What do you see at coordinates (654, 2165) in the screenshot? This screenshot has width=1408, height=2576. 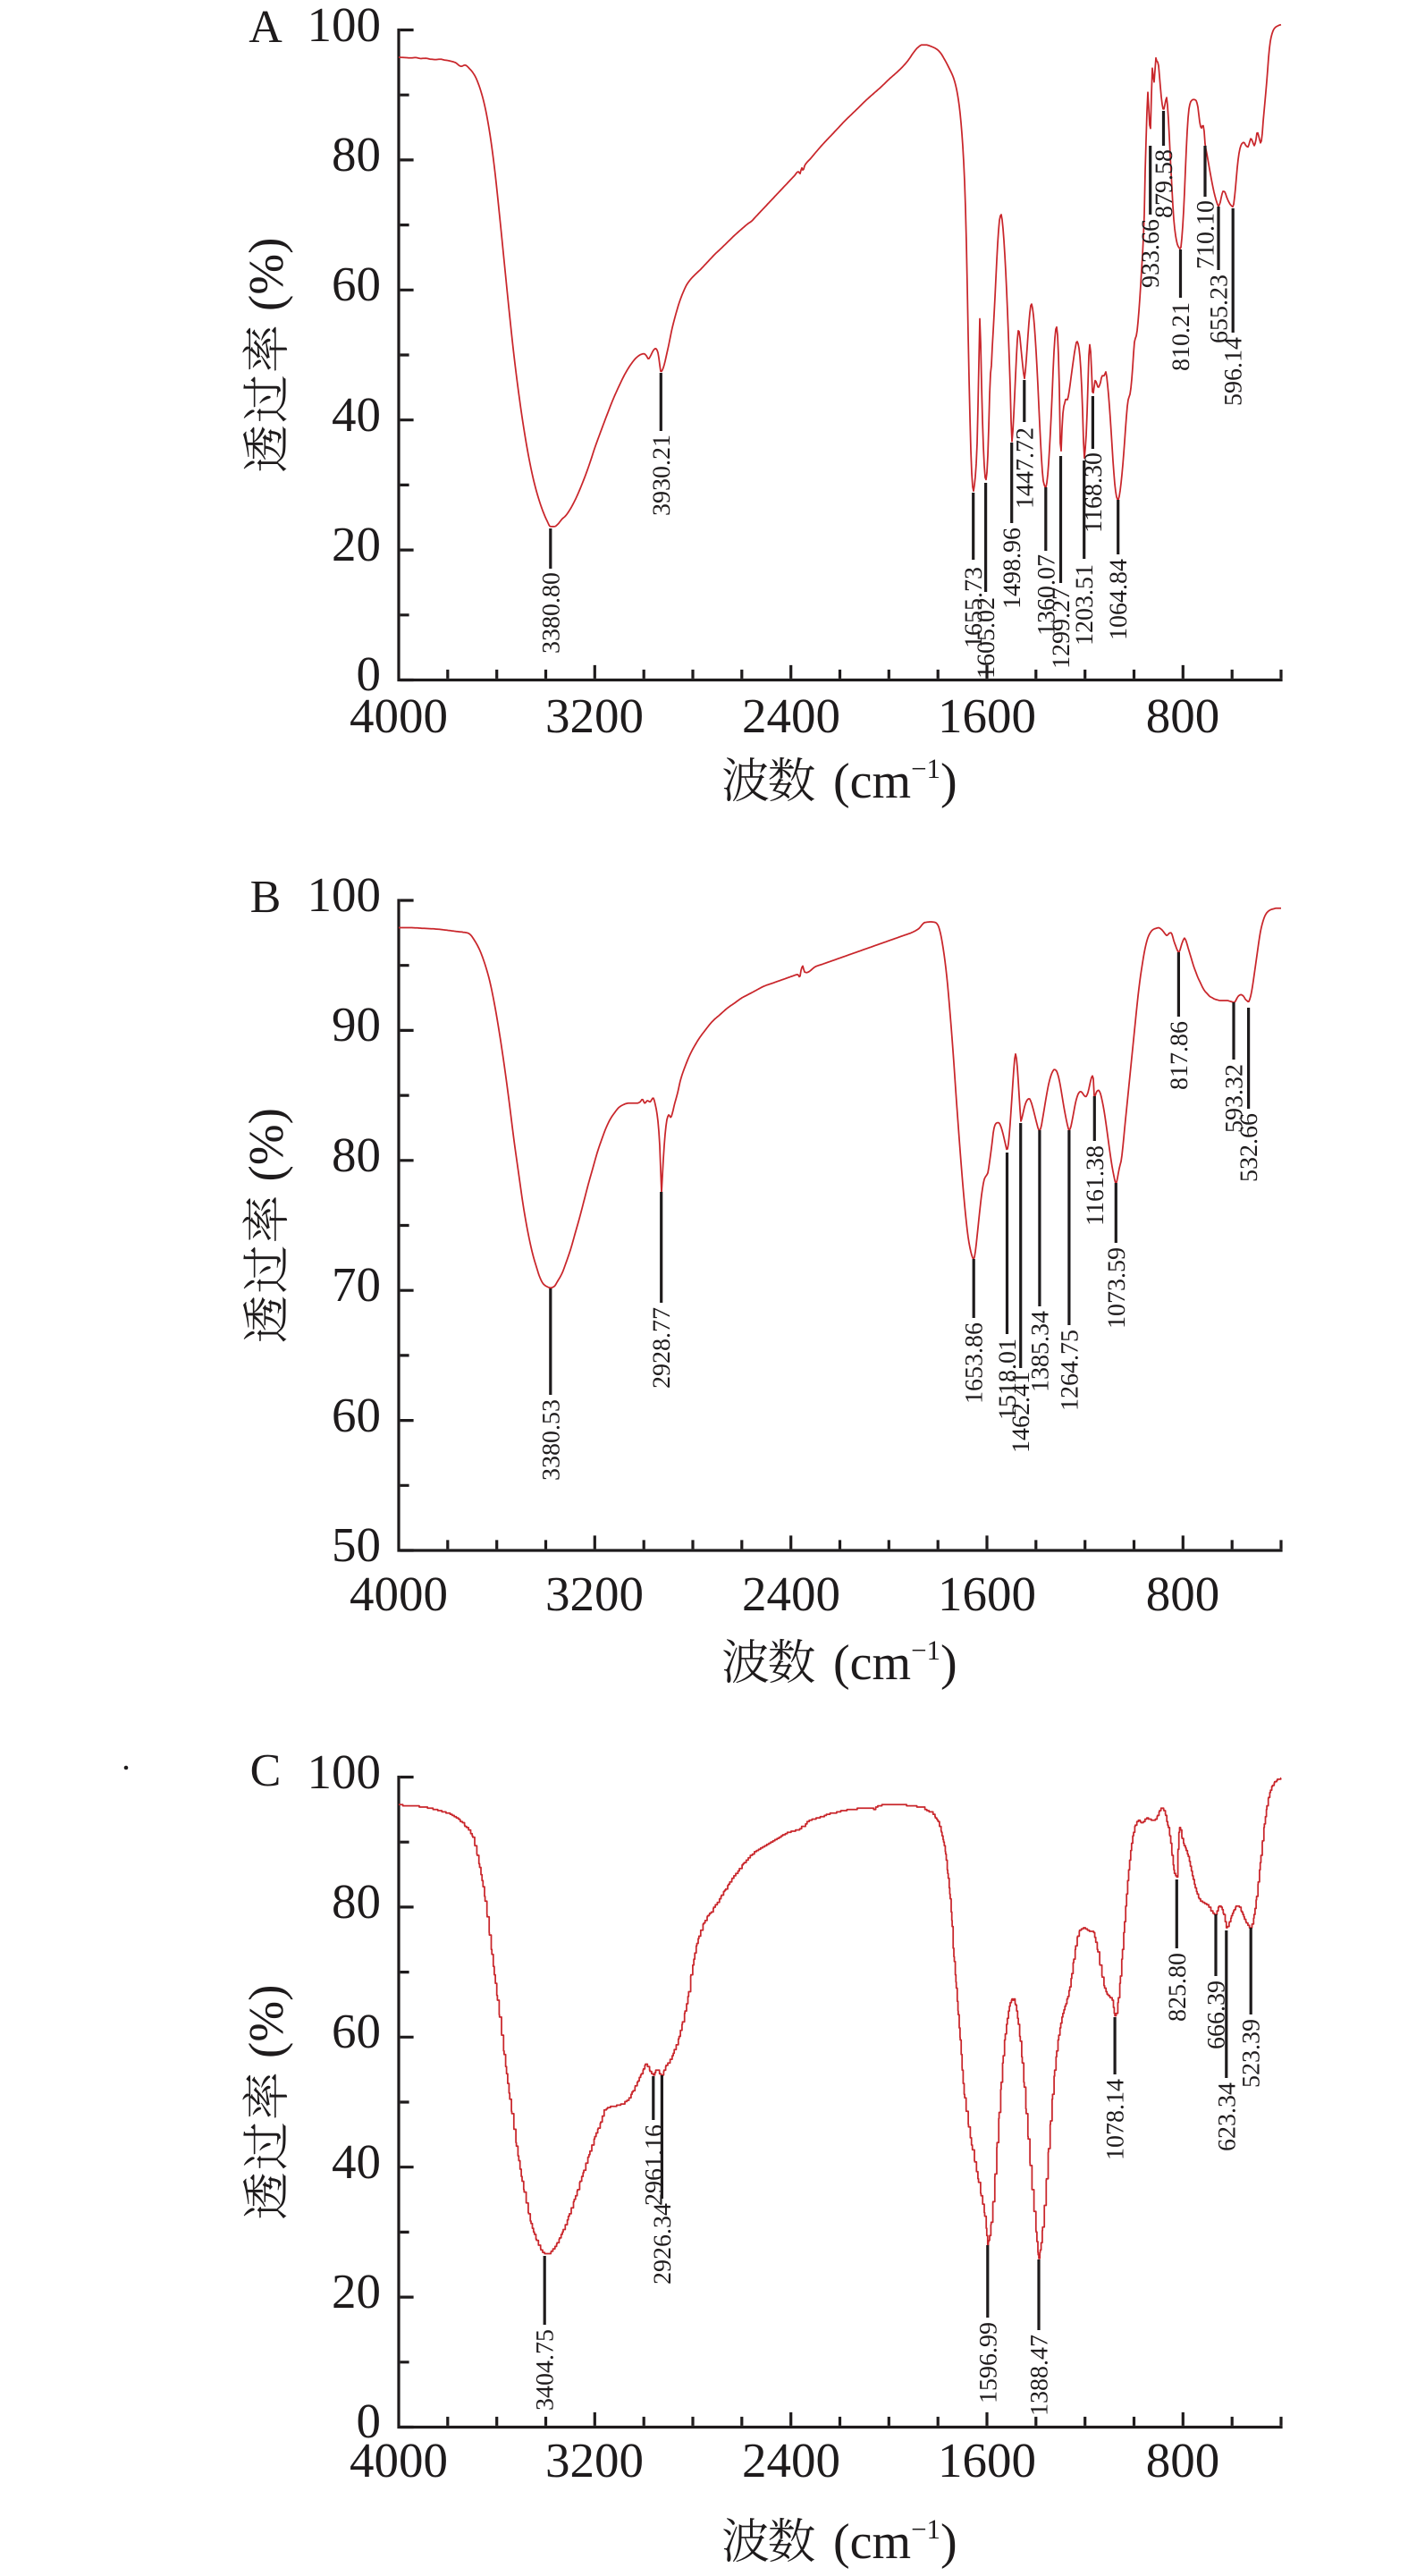 I see `svg-text: 2961.16` at bounding box center [654, 2165].